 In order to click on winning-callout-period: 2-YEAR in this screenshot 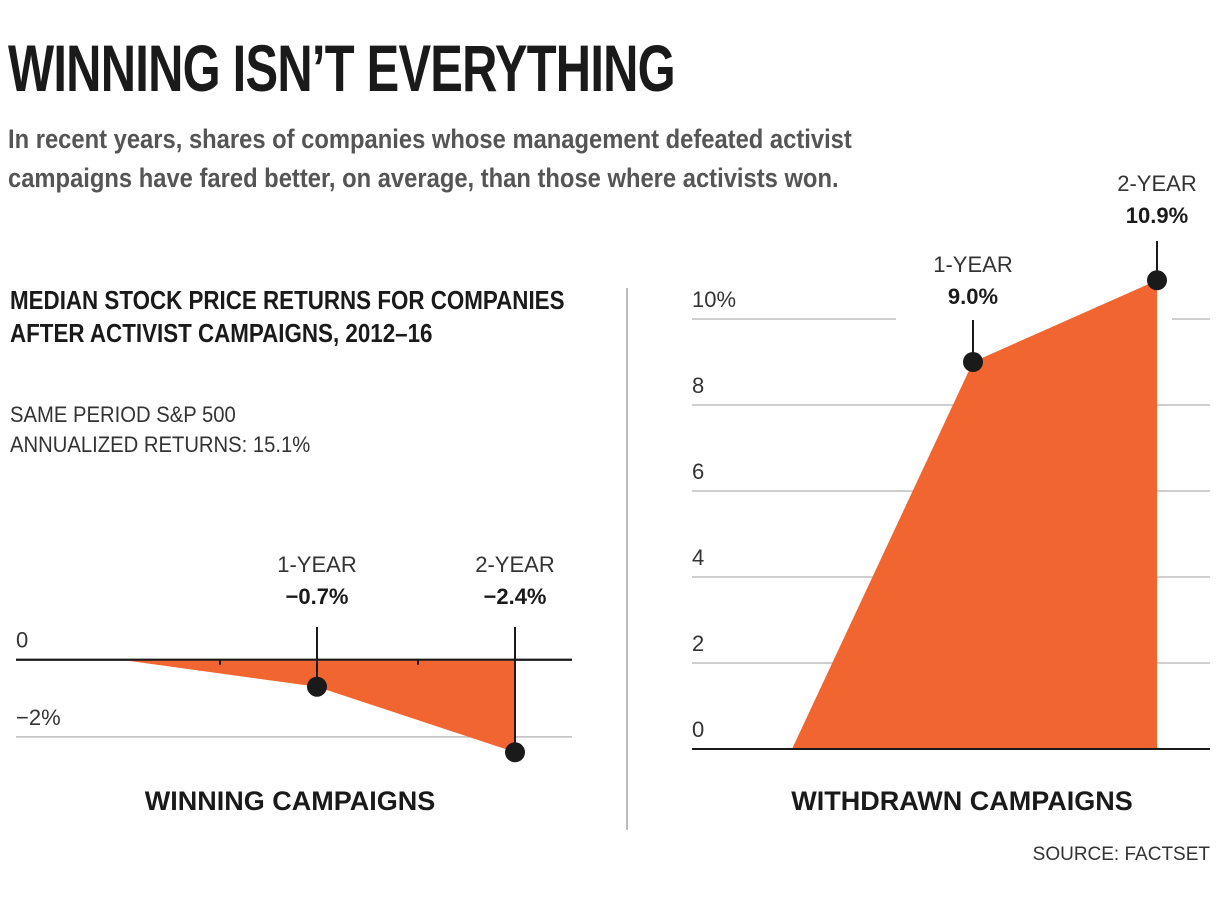, I will do `click(514, 564)`.